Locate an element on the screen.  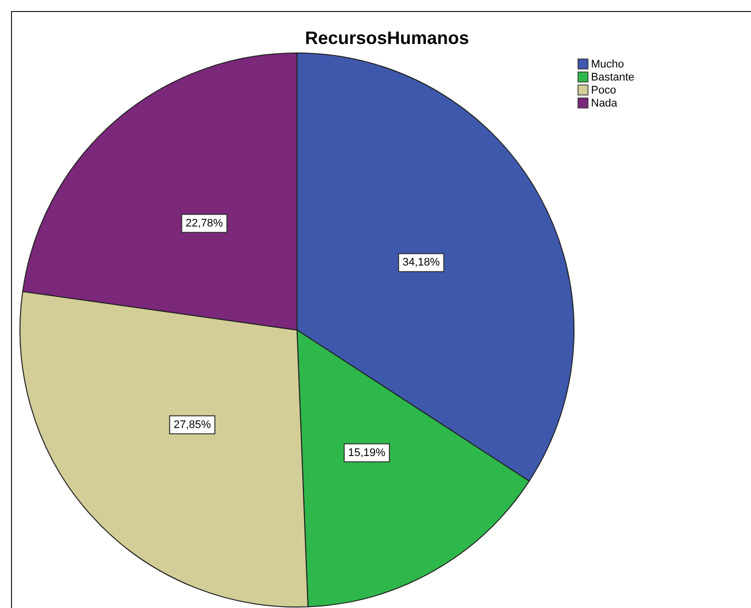
data-label: 34,18% is located at coordinates (421, 262).